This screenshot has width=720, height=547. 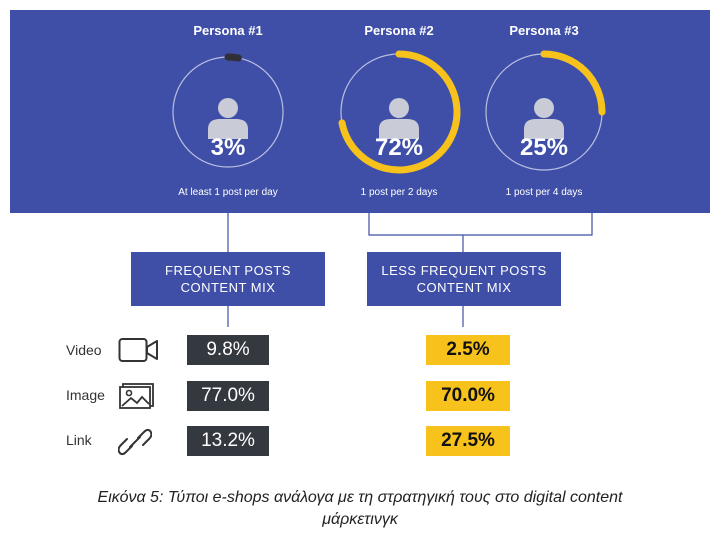 What do you see at coordinates (544, 192) in the screenshot?
I see `persona-3-caption: 1 post per 4 days` at bounding box center [544, 192].